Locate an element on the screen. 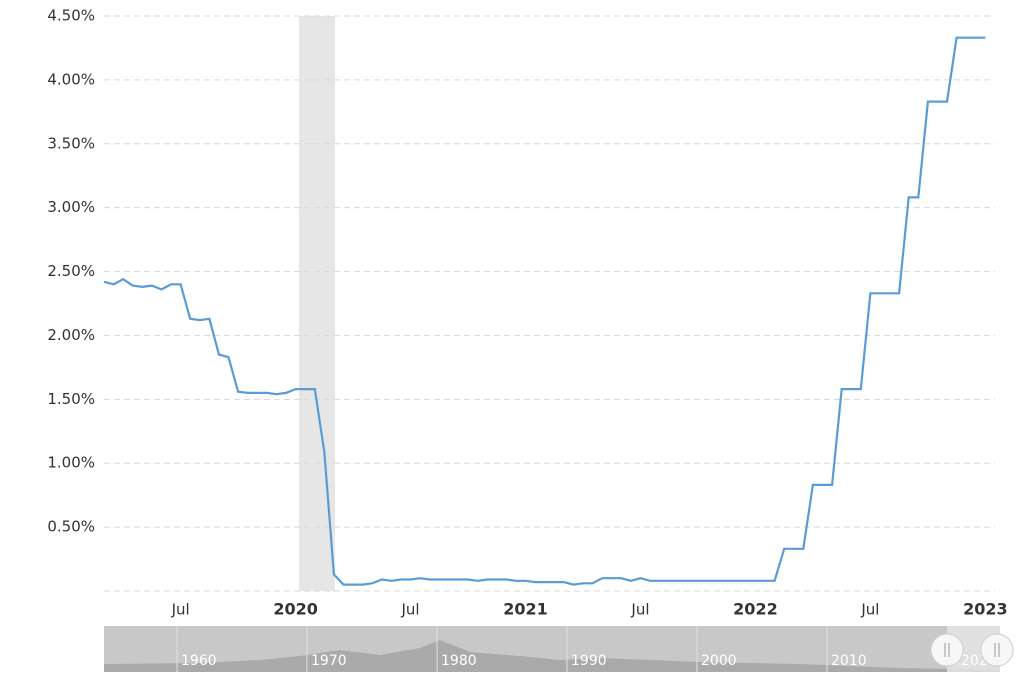 This screenshot has width=1024, height=690. y-tick-label: 2.00% is located at coordinates (71, 335).